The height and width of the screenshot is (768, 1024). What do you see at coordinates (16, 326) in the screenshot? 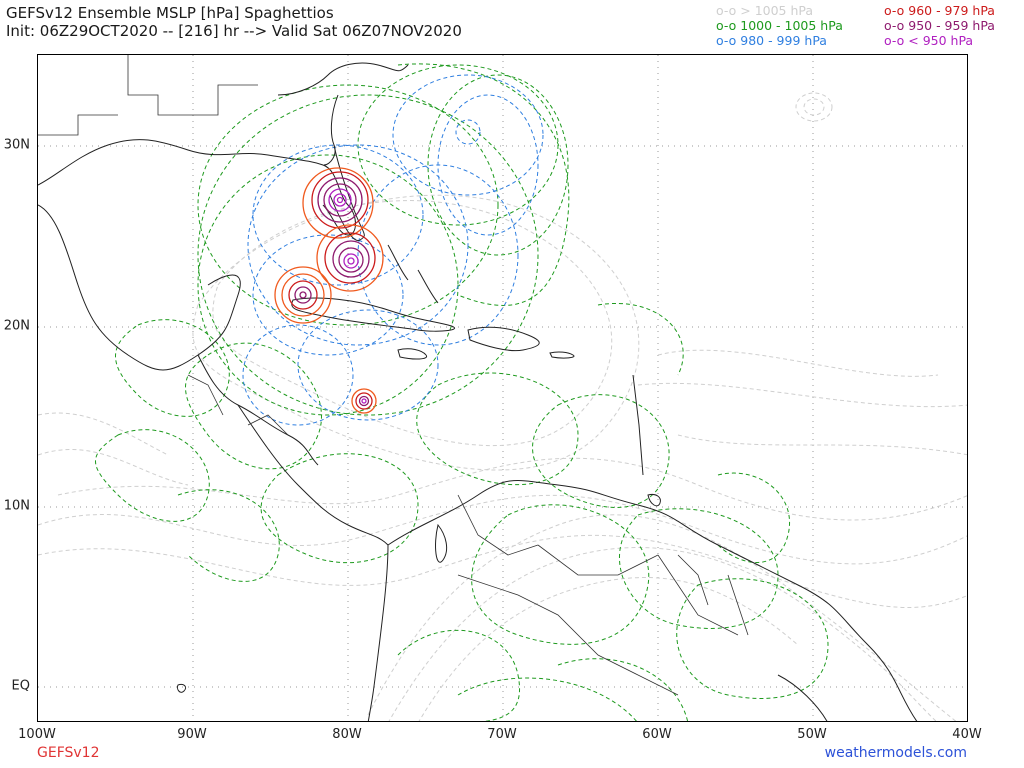
I see `y-tick-20n: 20N` at bounding box center [16, 326].